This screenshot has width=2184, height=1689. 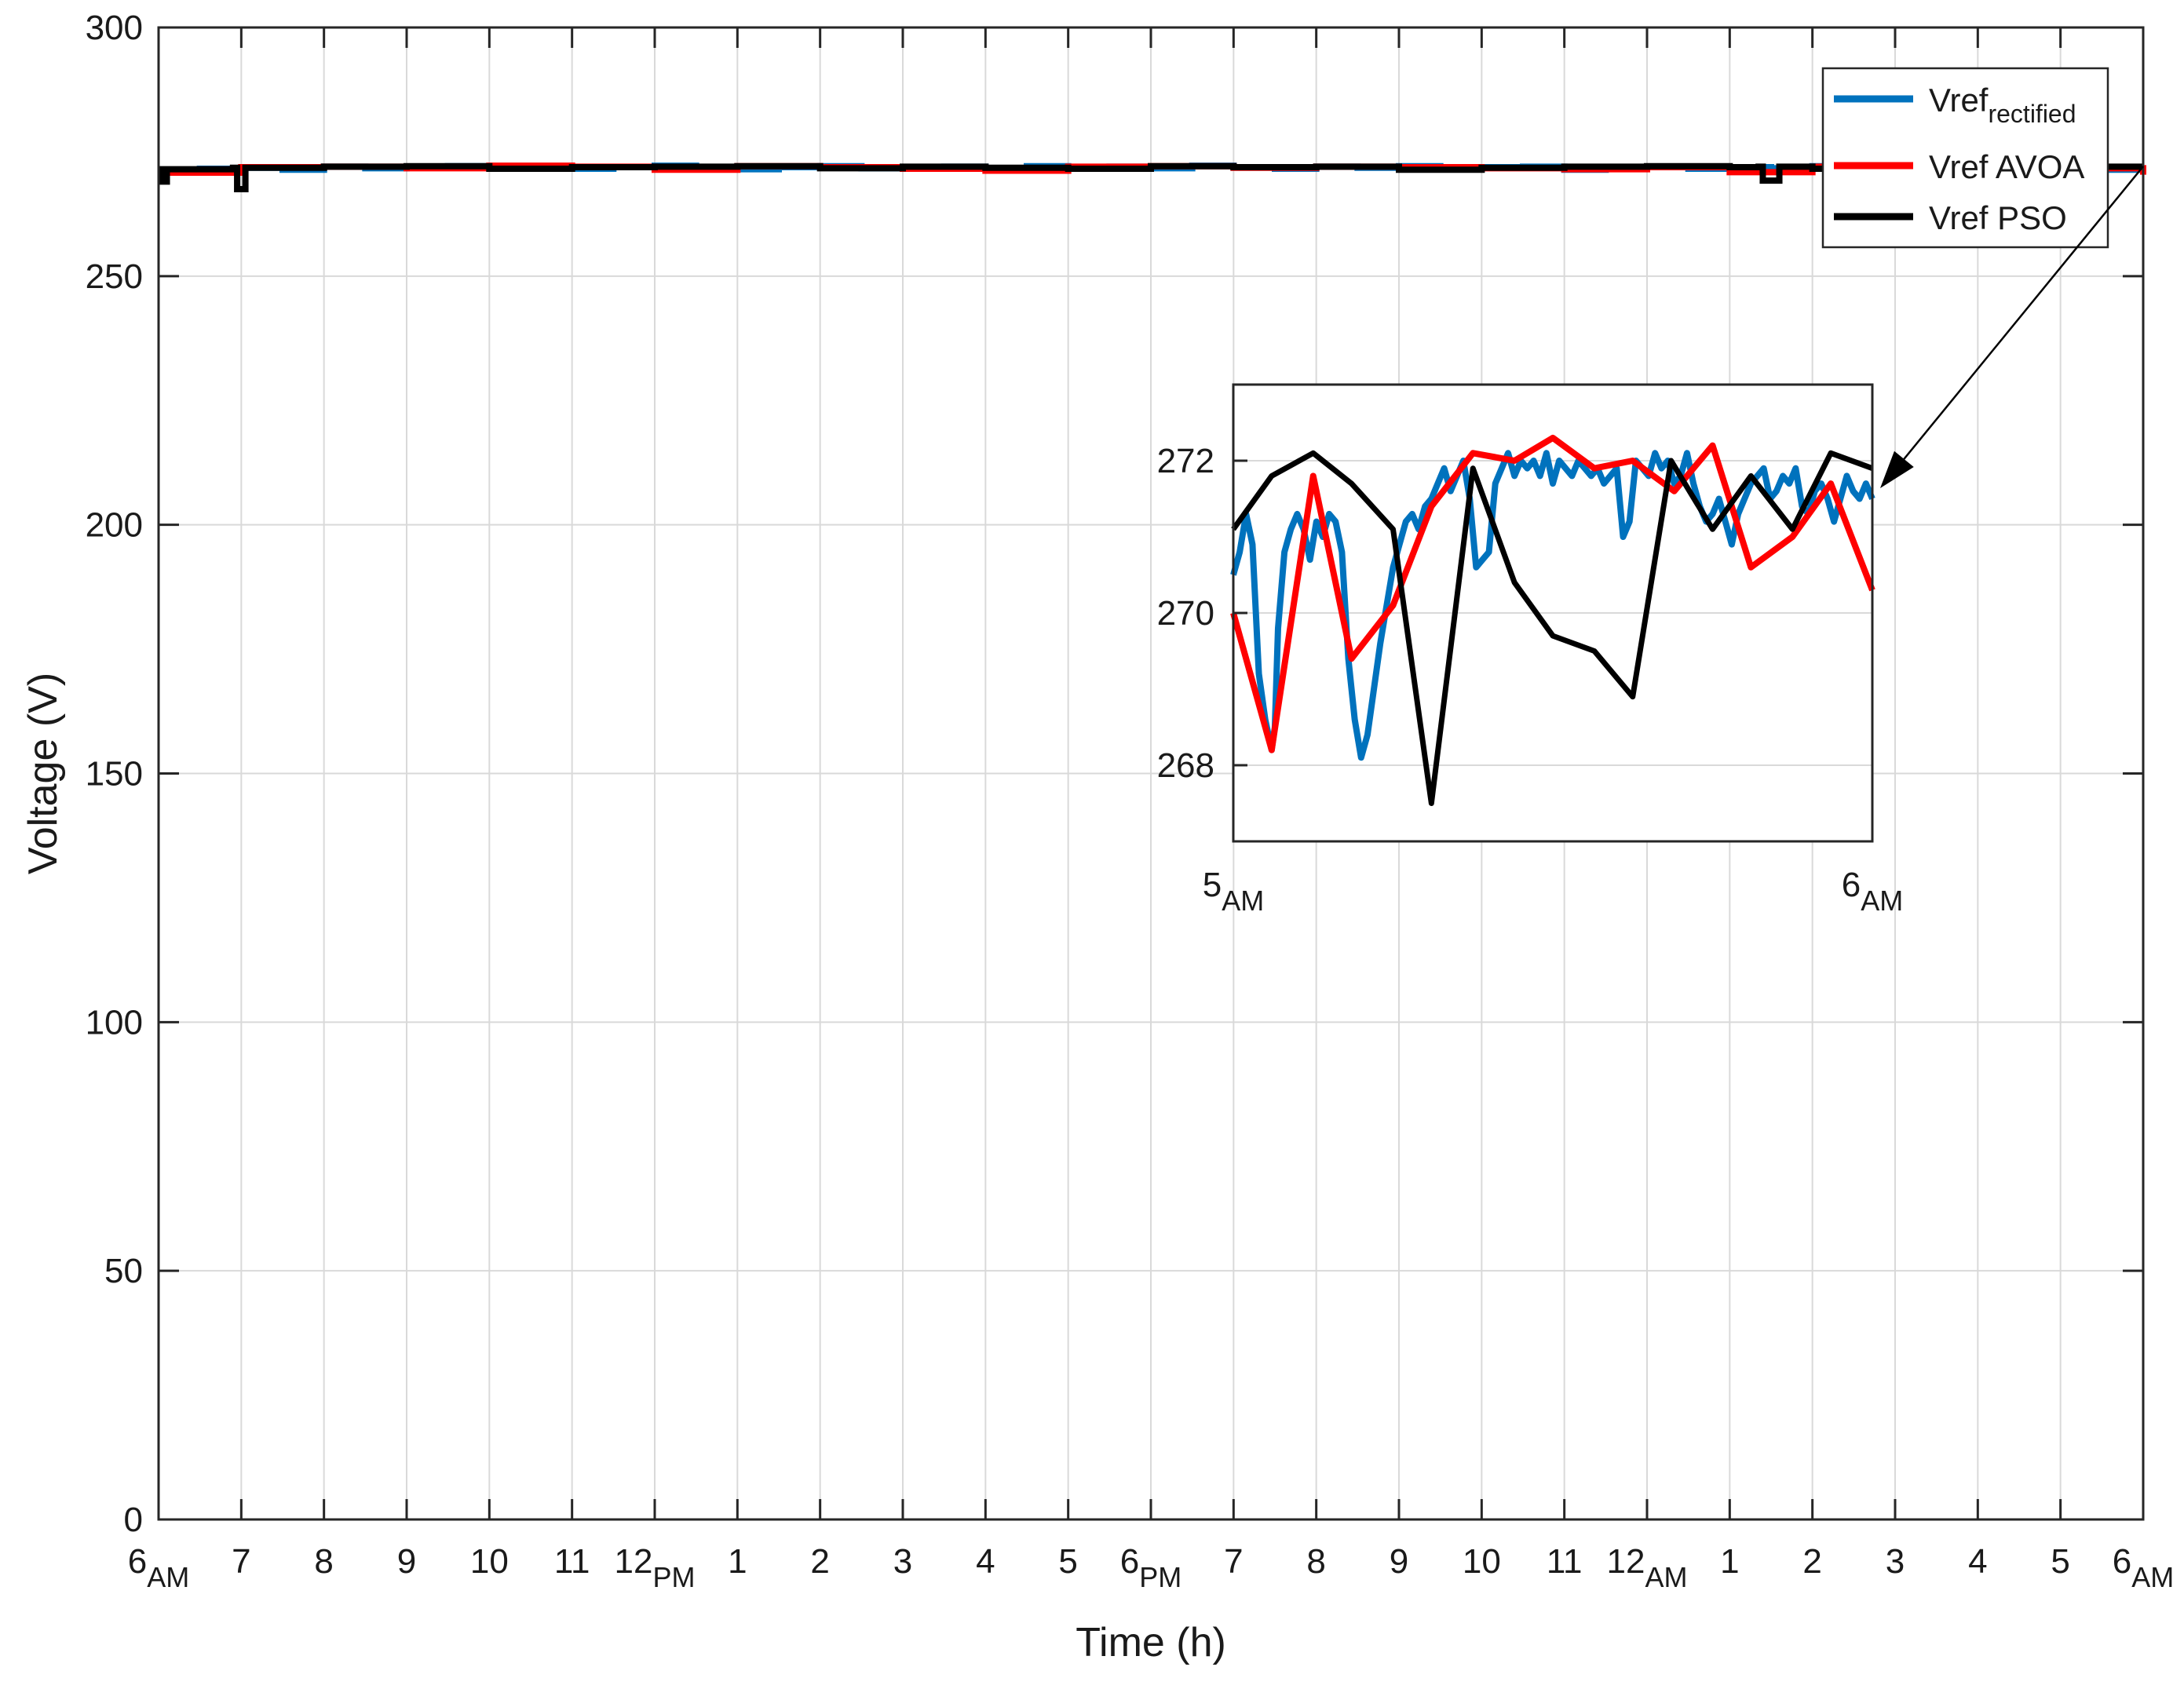 What do you see at coordinates (1872, 891) in the screenshot?
I see `inset-x-tick-label: 6AM` at bounding box center [1872, 891].